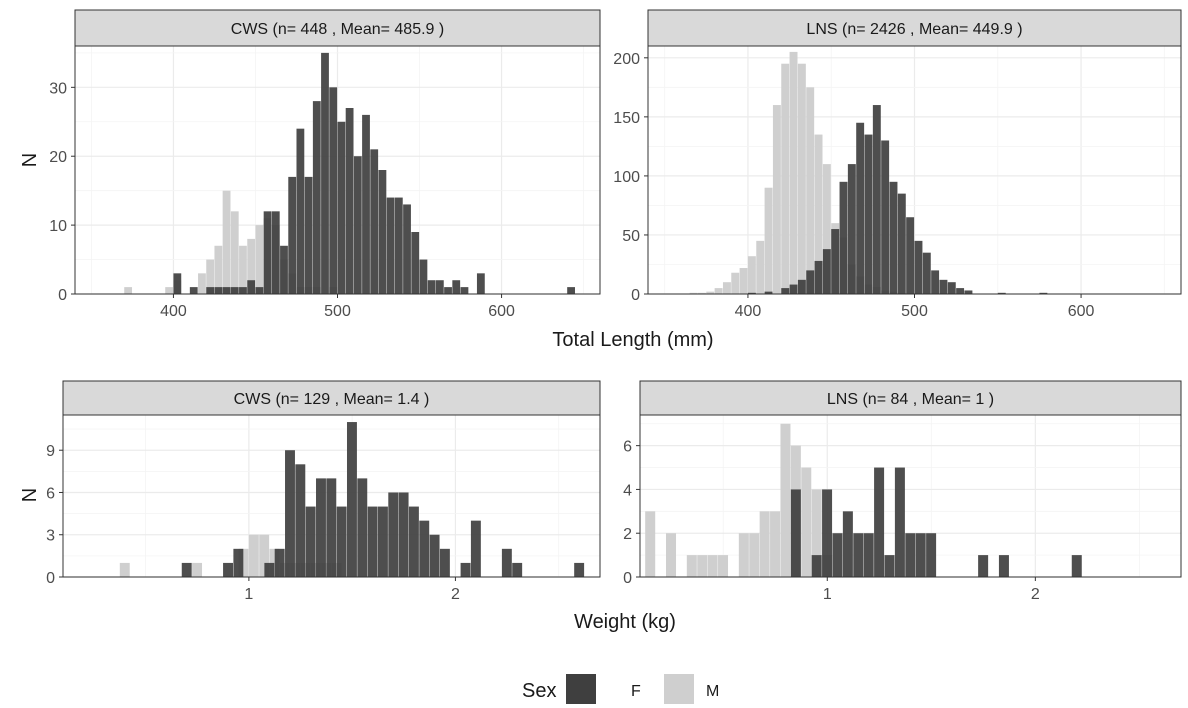 The image size is (1188, 708). I want to click on y-tick-label: 20, so click(58, 157).